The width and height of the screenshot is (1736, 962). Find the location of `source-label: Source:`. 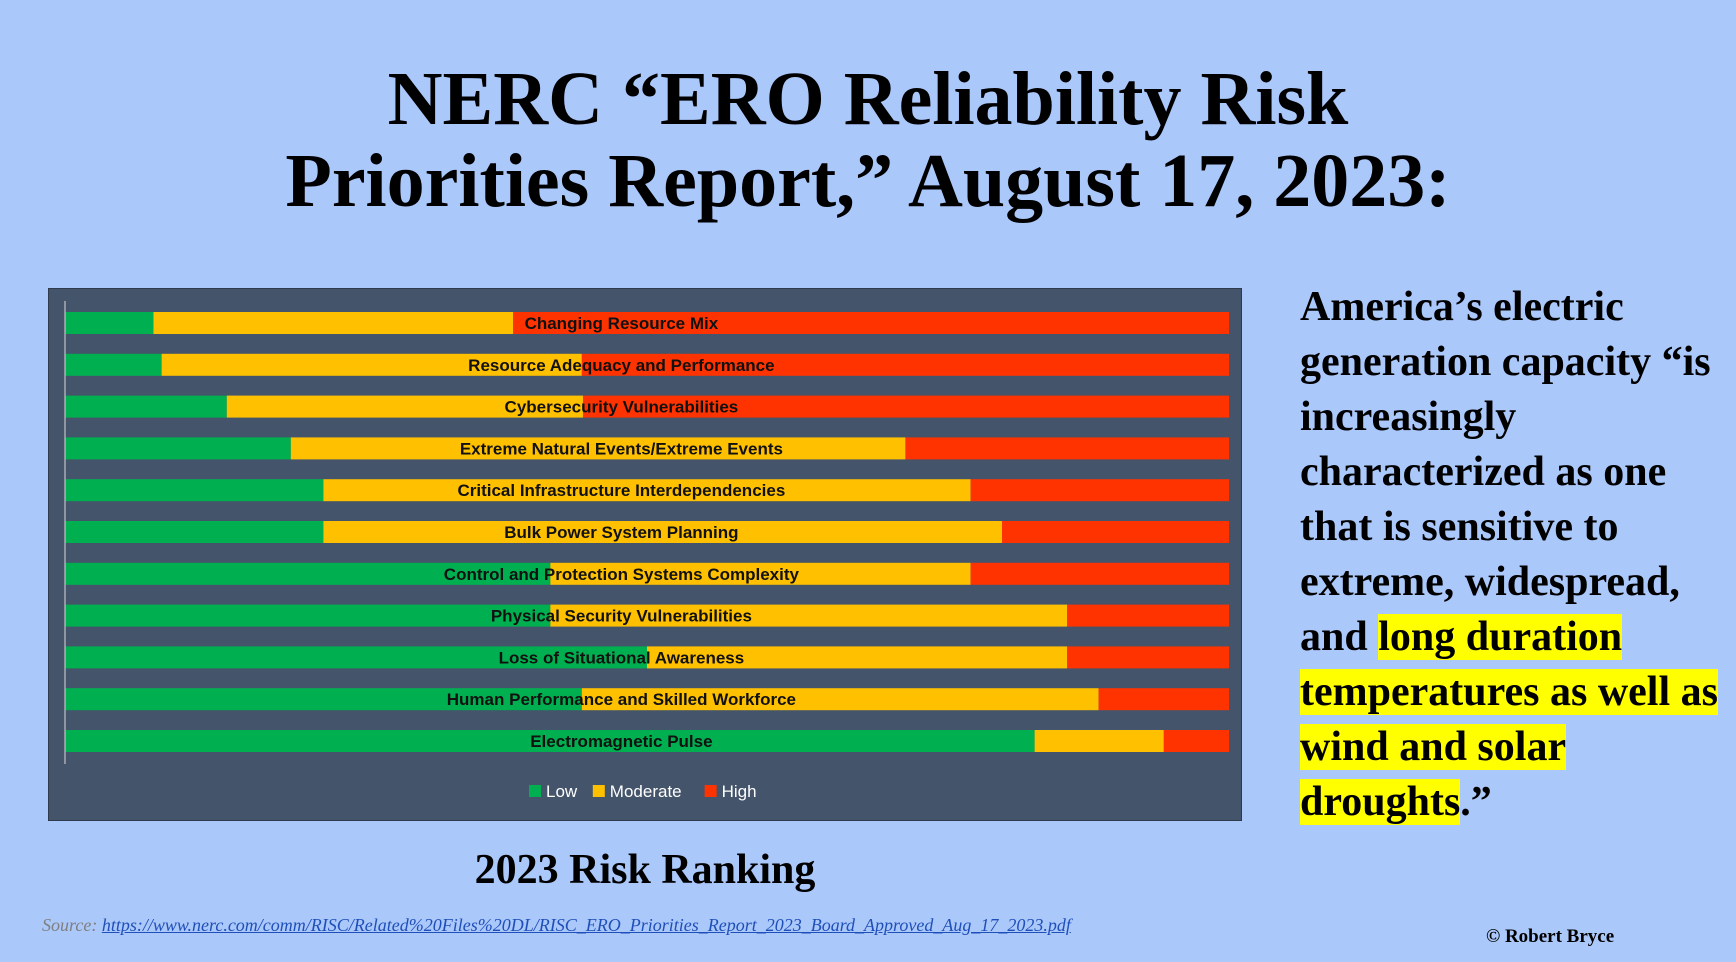

source-label: Source: is located at coordinates (70, 925).